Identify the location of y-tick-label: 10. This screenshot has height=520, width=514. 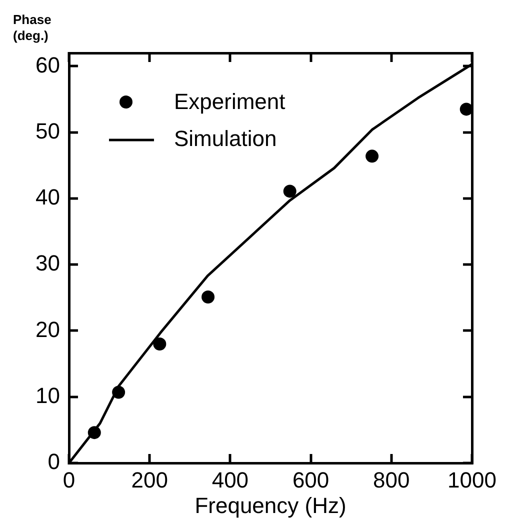
(48, 395).